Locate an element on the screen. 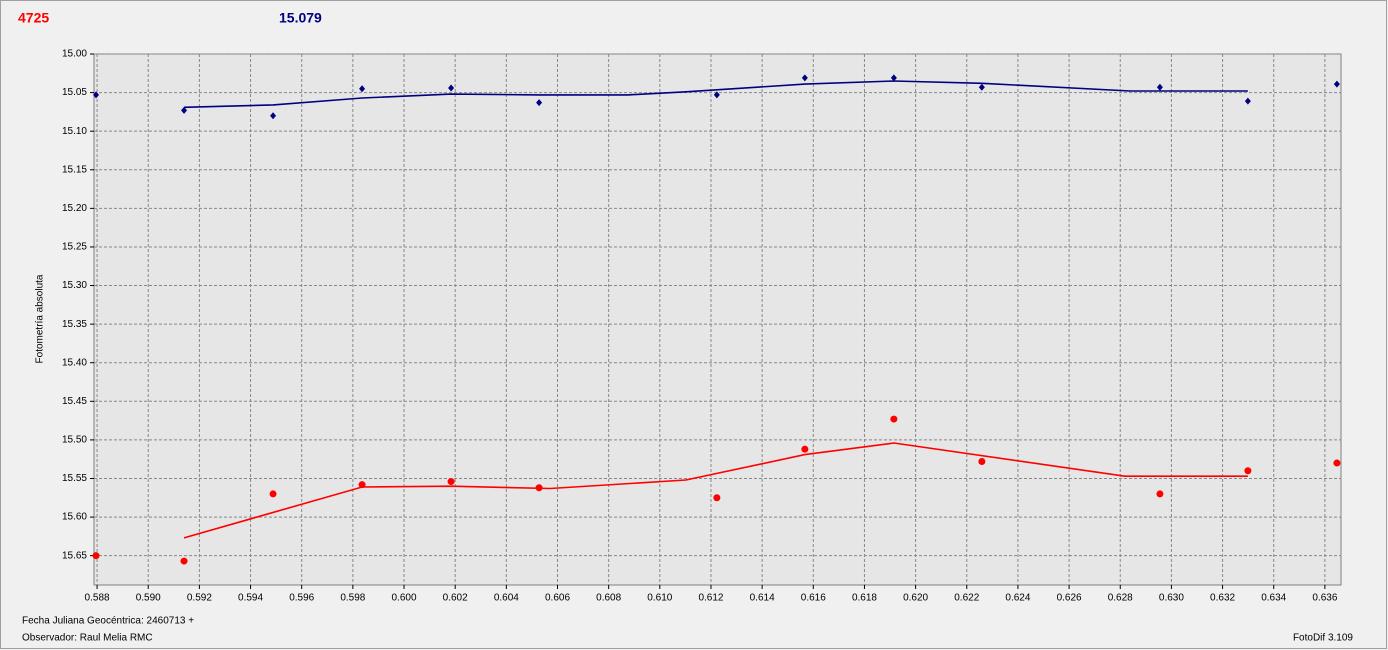 The image size is (1388, 650). y-tick-label: 15.15 is located at coordinates (74, 169).